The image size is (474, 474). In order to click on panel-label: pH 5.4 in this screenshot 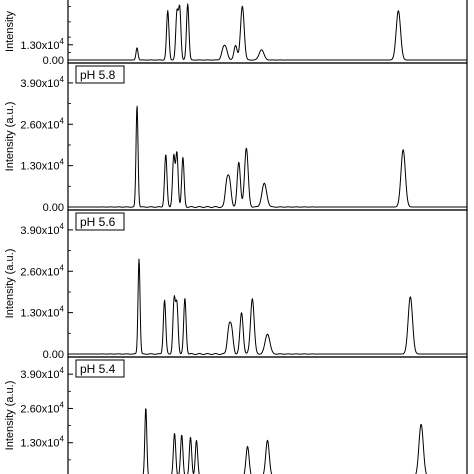, I will do `click(98, 369)`.